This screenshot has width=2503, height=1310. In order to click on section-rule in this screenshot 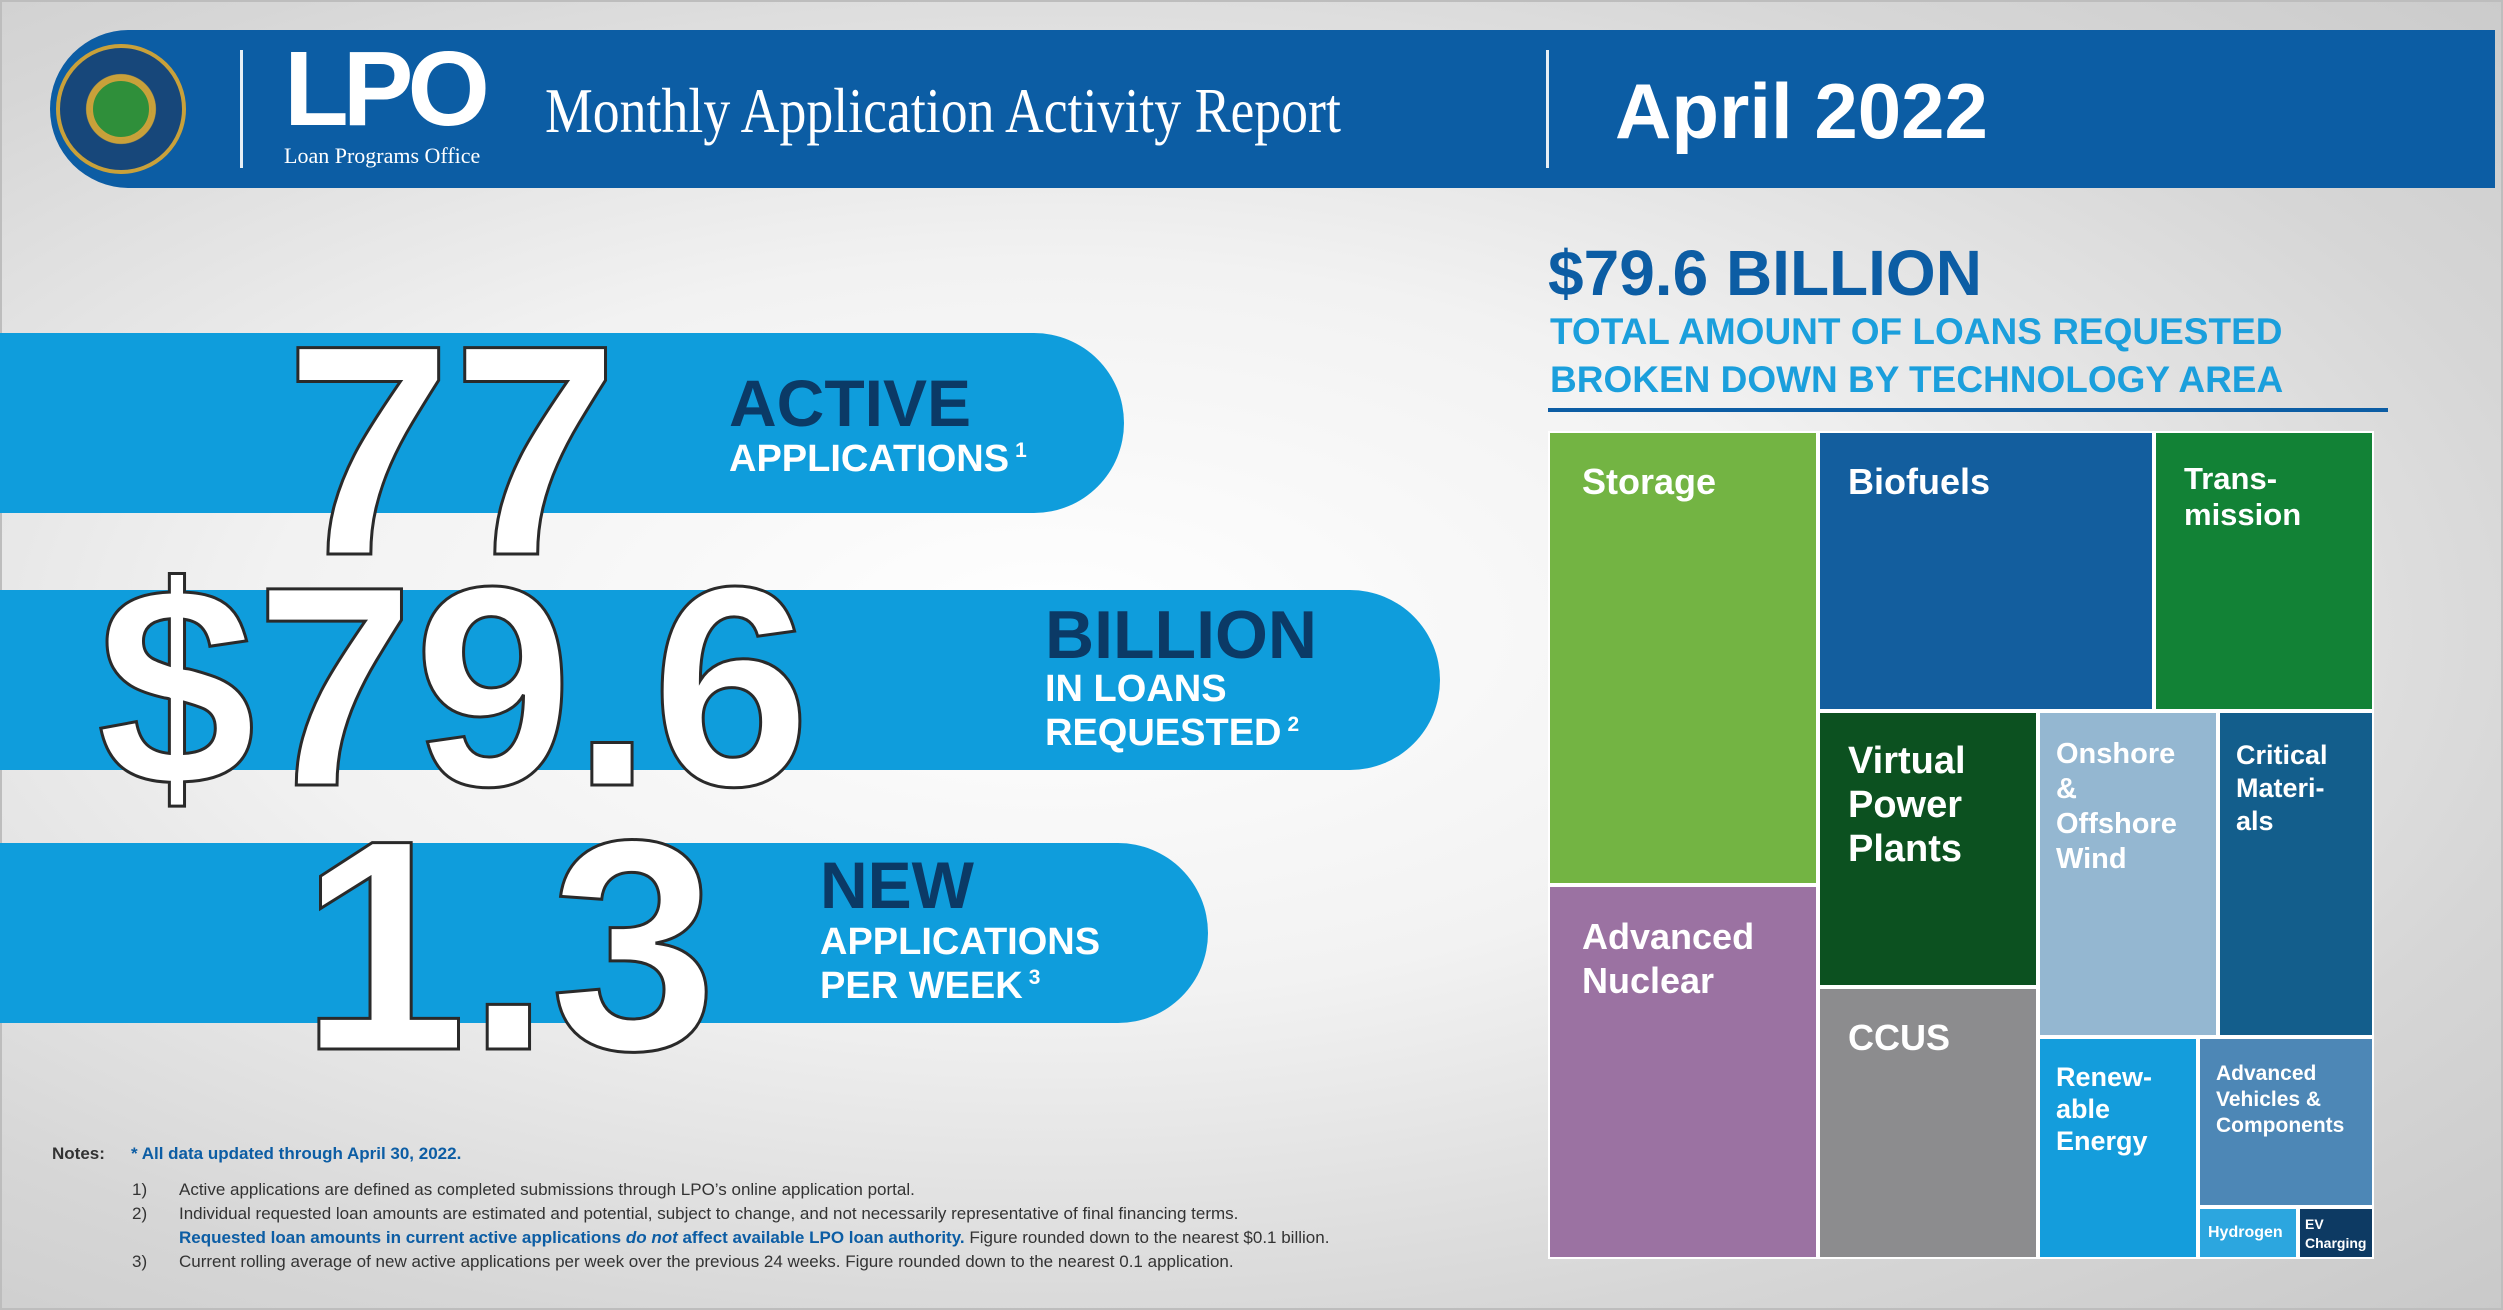, I will do `click(1968, 410)`.